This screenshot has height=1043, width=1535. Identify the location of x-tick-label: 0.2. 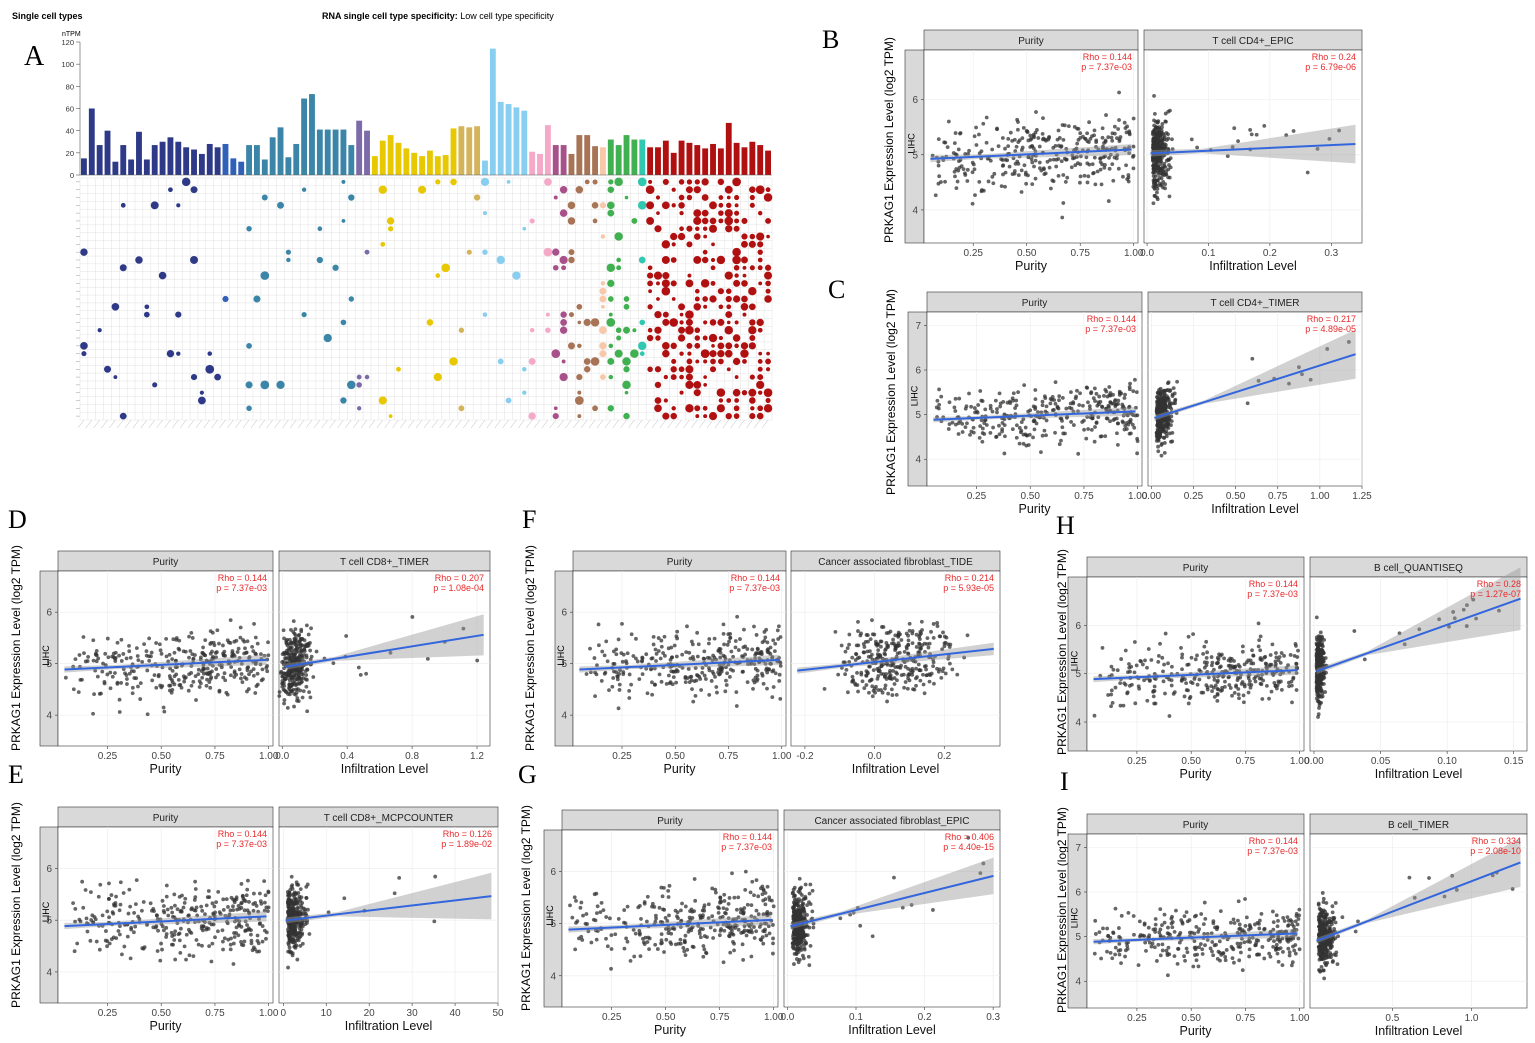
(925, 1017).